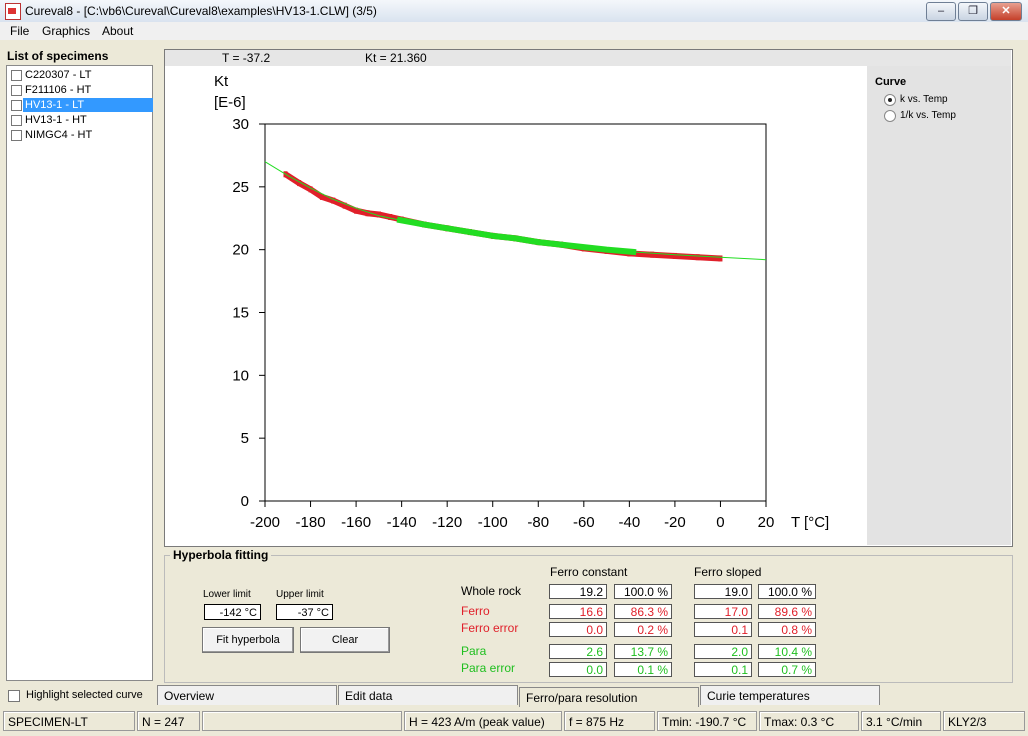  I want to click on x-tick-label: -80, so click(538, 522).